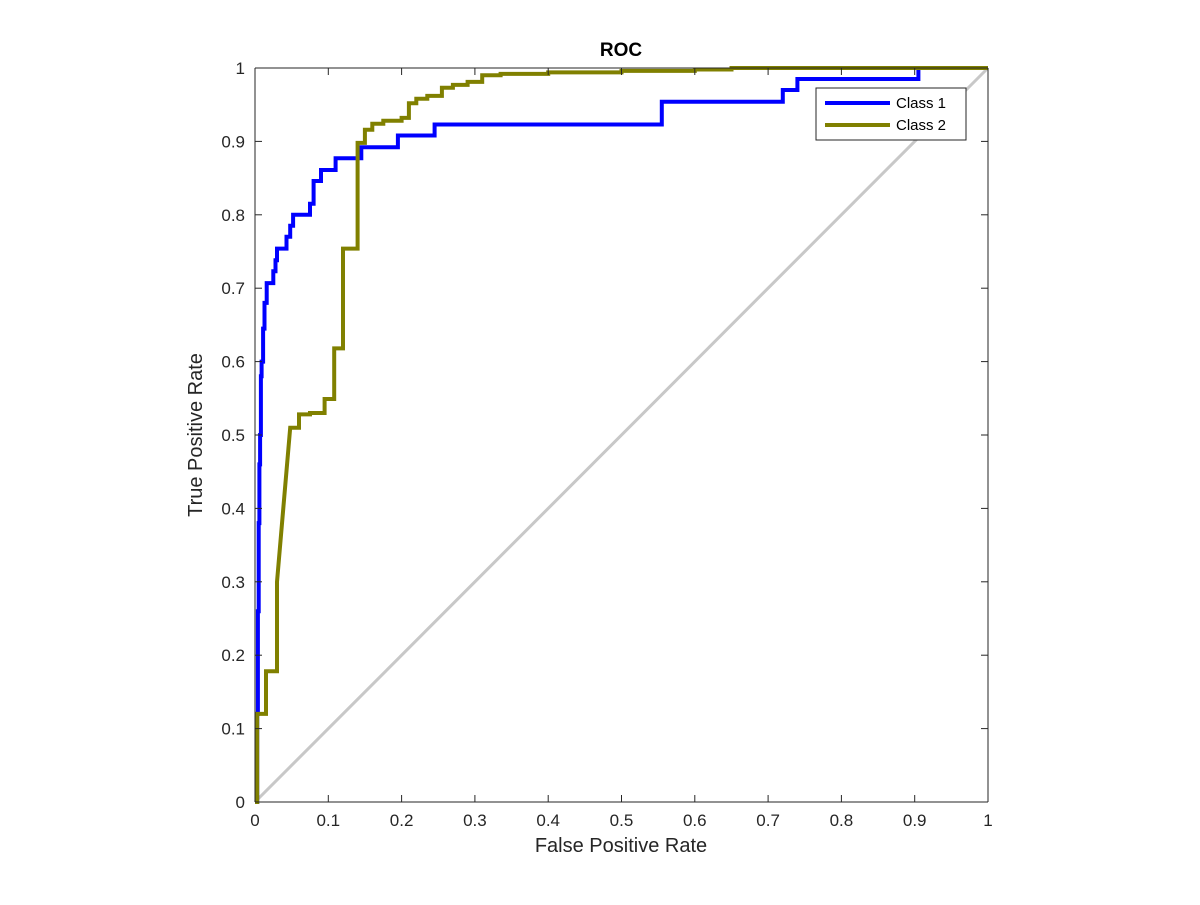 Image resolution: width=1200 pixels, height=905 pixels. I want to click on y-tick-label: 0.1, so click(233, 729).